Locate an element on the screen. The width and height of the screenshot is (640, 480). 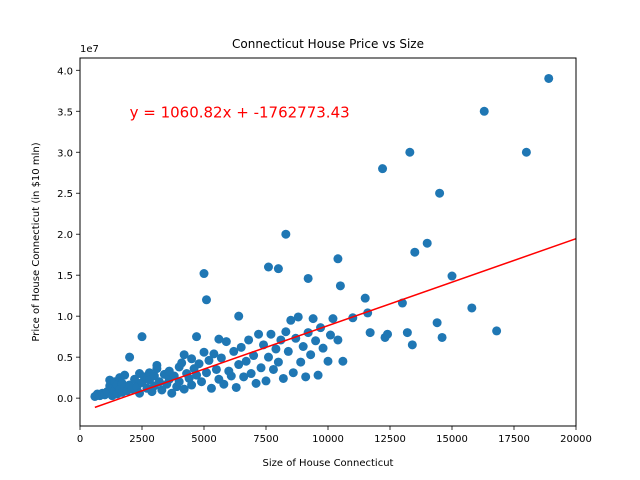
y-tick-label: 1.5 is located at coordinates (65, 276).